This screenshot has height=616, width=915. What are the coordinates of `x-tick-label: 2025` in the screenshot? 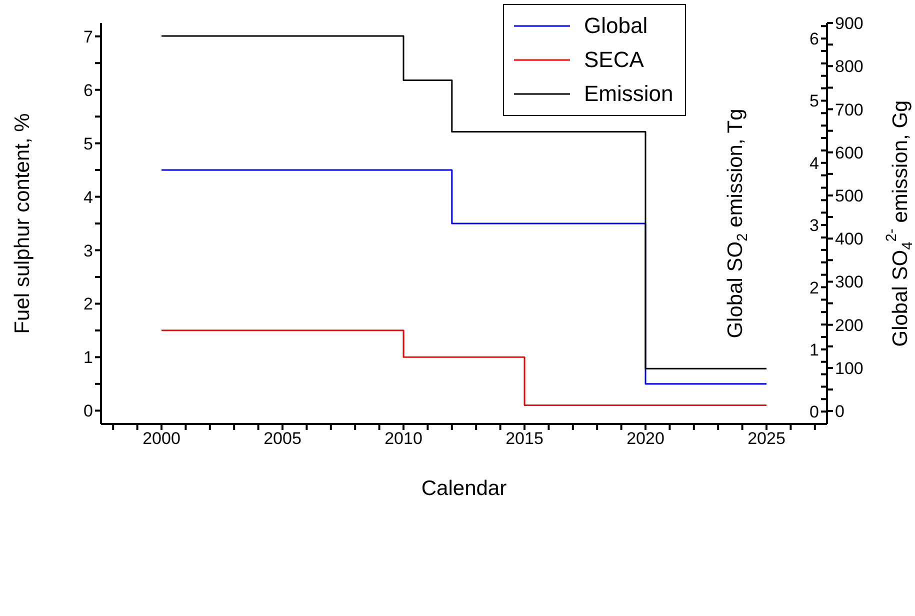 It's located at (767, 438).